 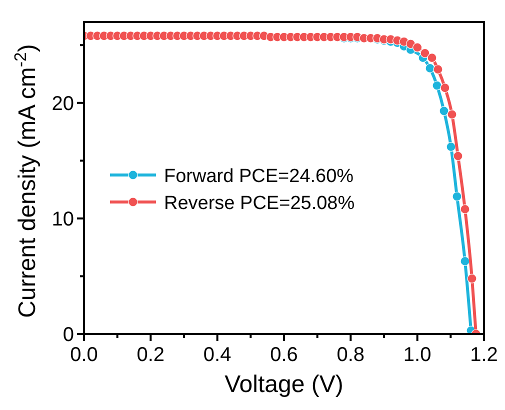 I want to click on legend-label: Forward PCE=24.60%, so click(x=259, y=176).